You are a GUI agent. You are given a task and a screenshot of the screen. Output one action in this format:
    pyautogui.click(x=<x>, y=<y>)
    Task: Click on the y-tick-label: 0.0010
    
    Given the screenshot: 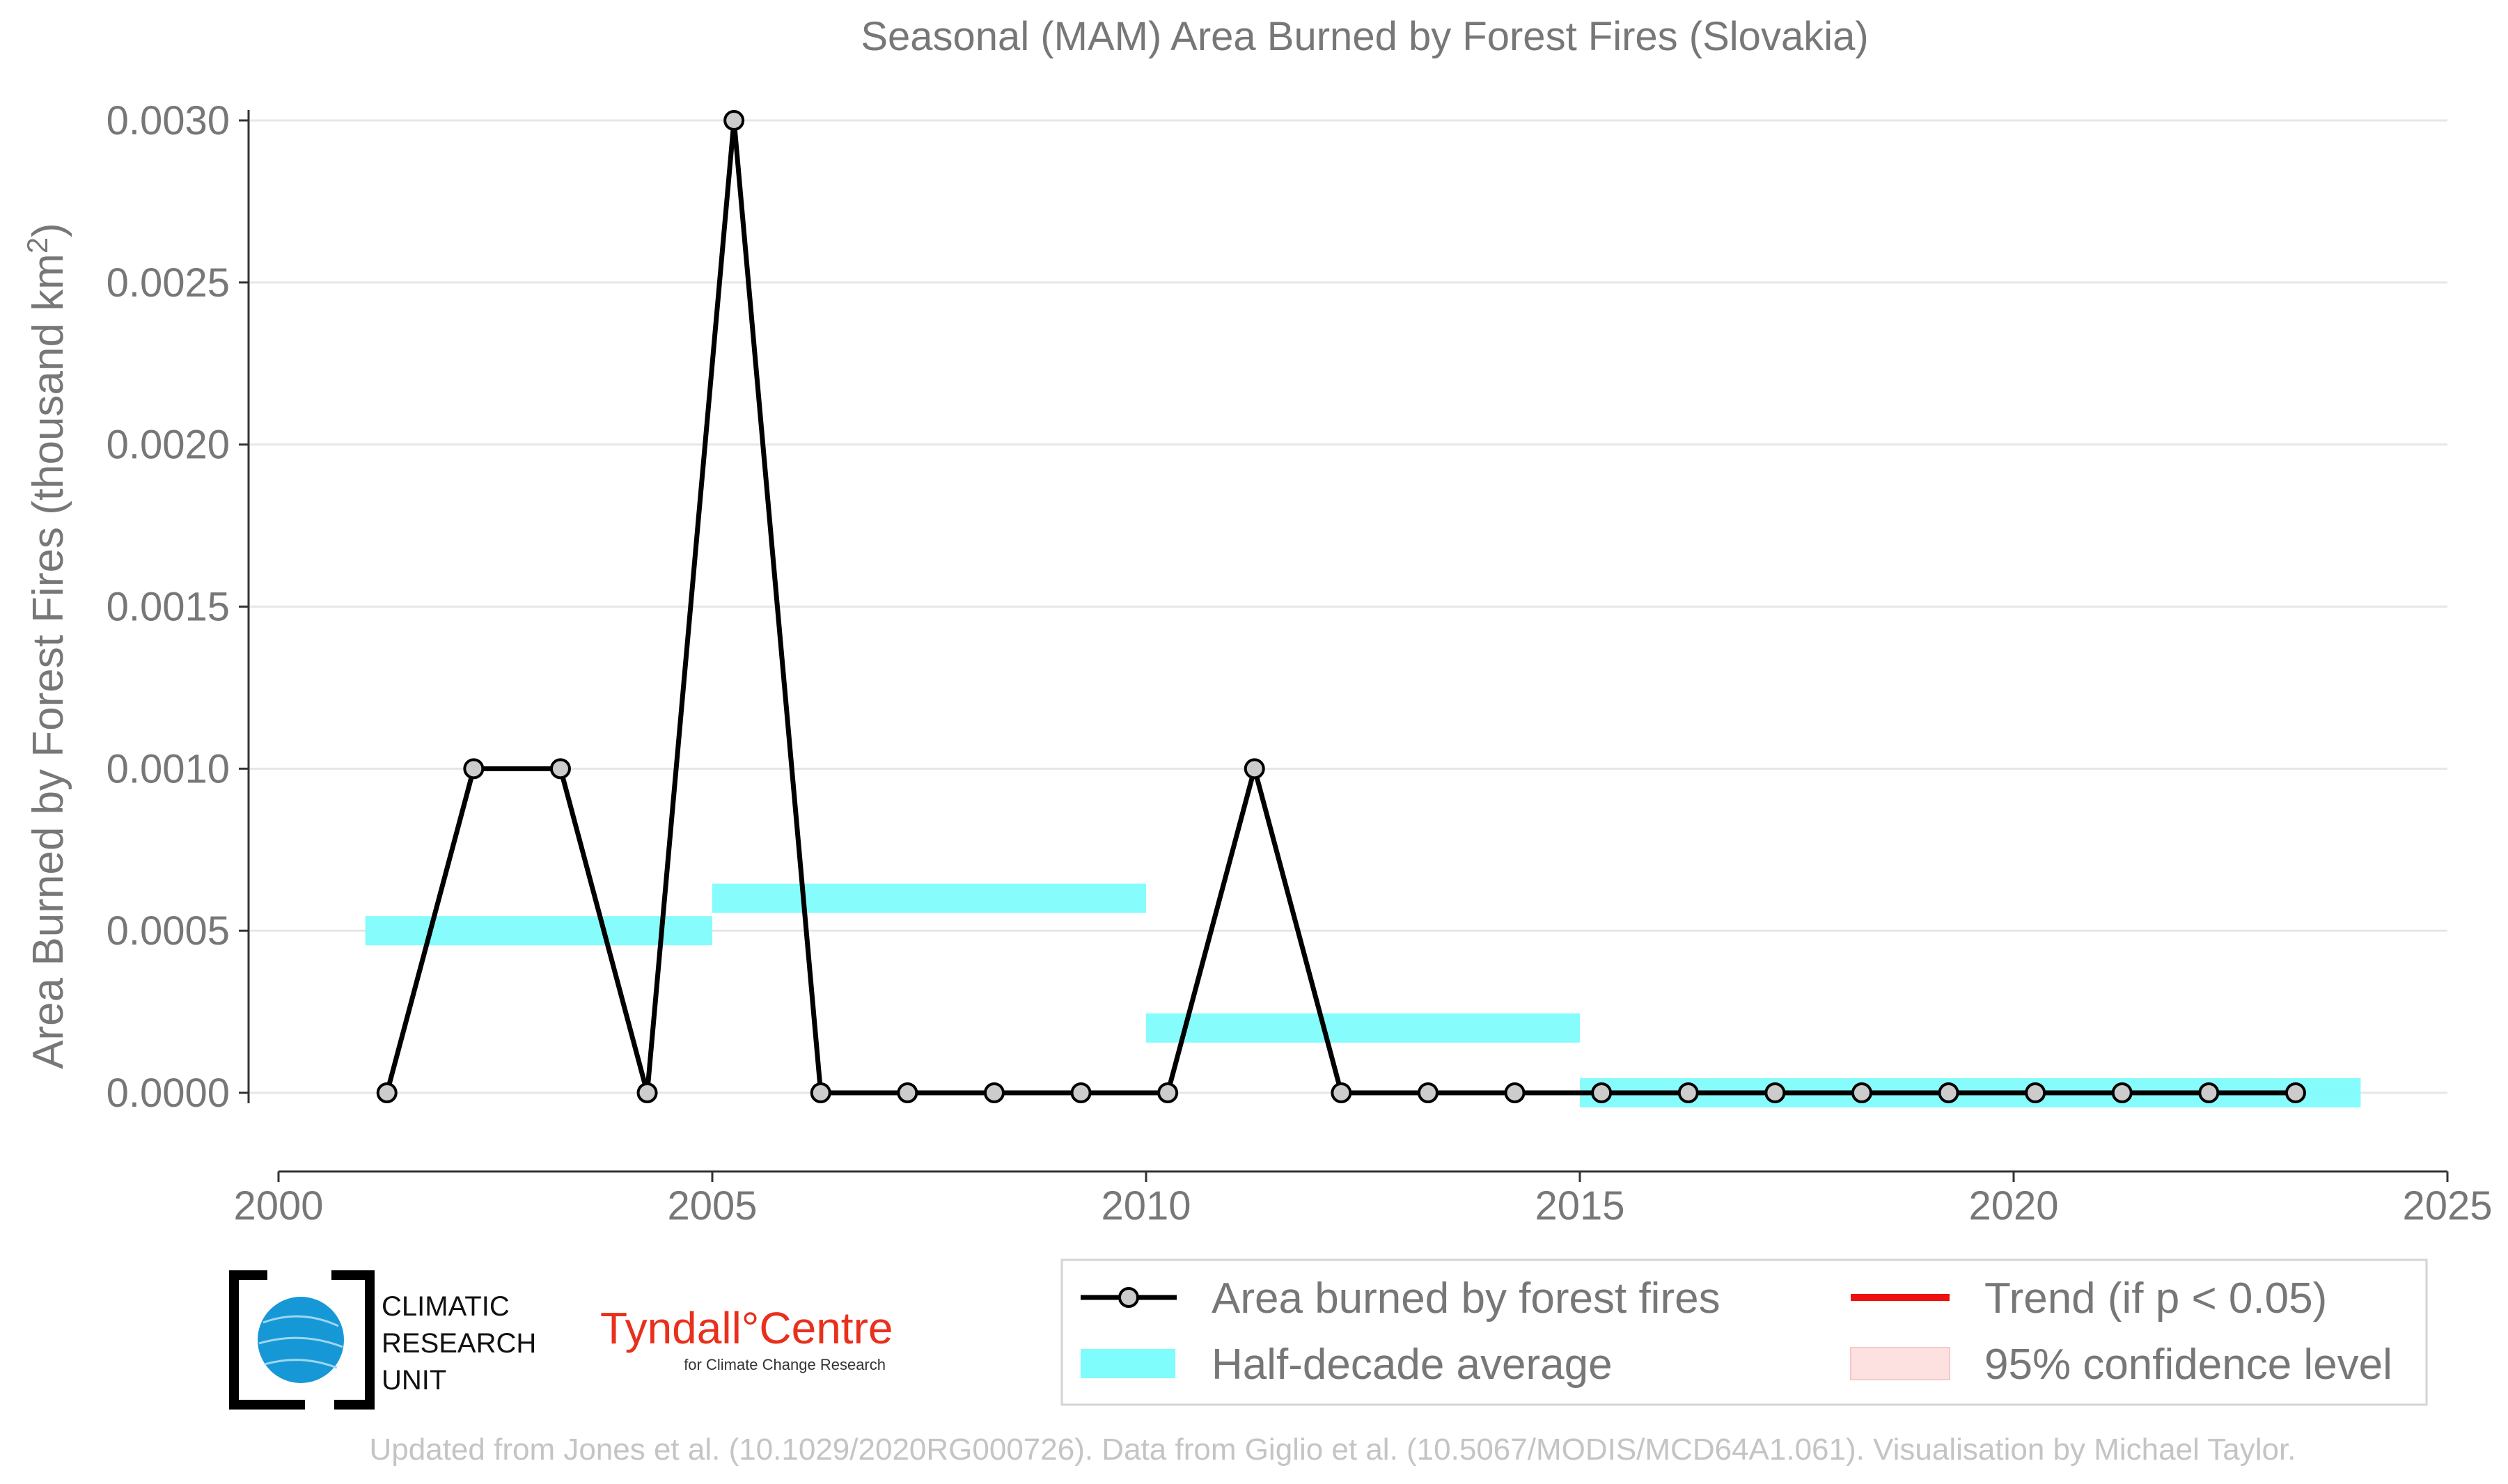 What is the action you would take?
    pyautogui.click(x=169, y=768)
    